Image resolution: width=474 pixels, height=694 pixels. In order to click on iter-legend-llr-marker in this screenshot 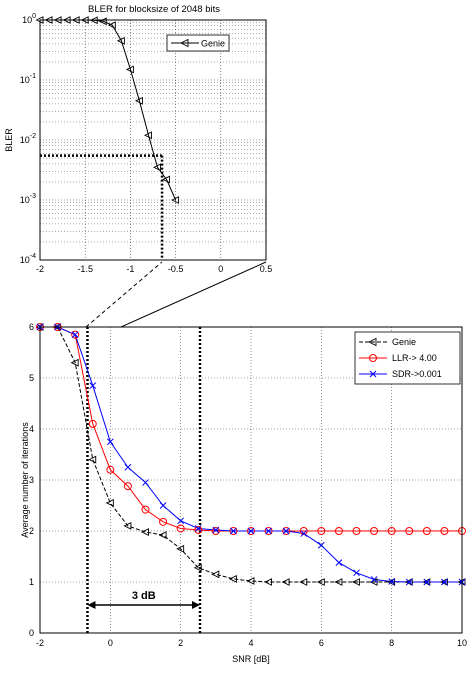, I will do `click(373, 358)`.